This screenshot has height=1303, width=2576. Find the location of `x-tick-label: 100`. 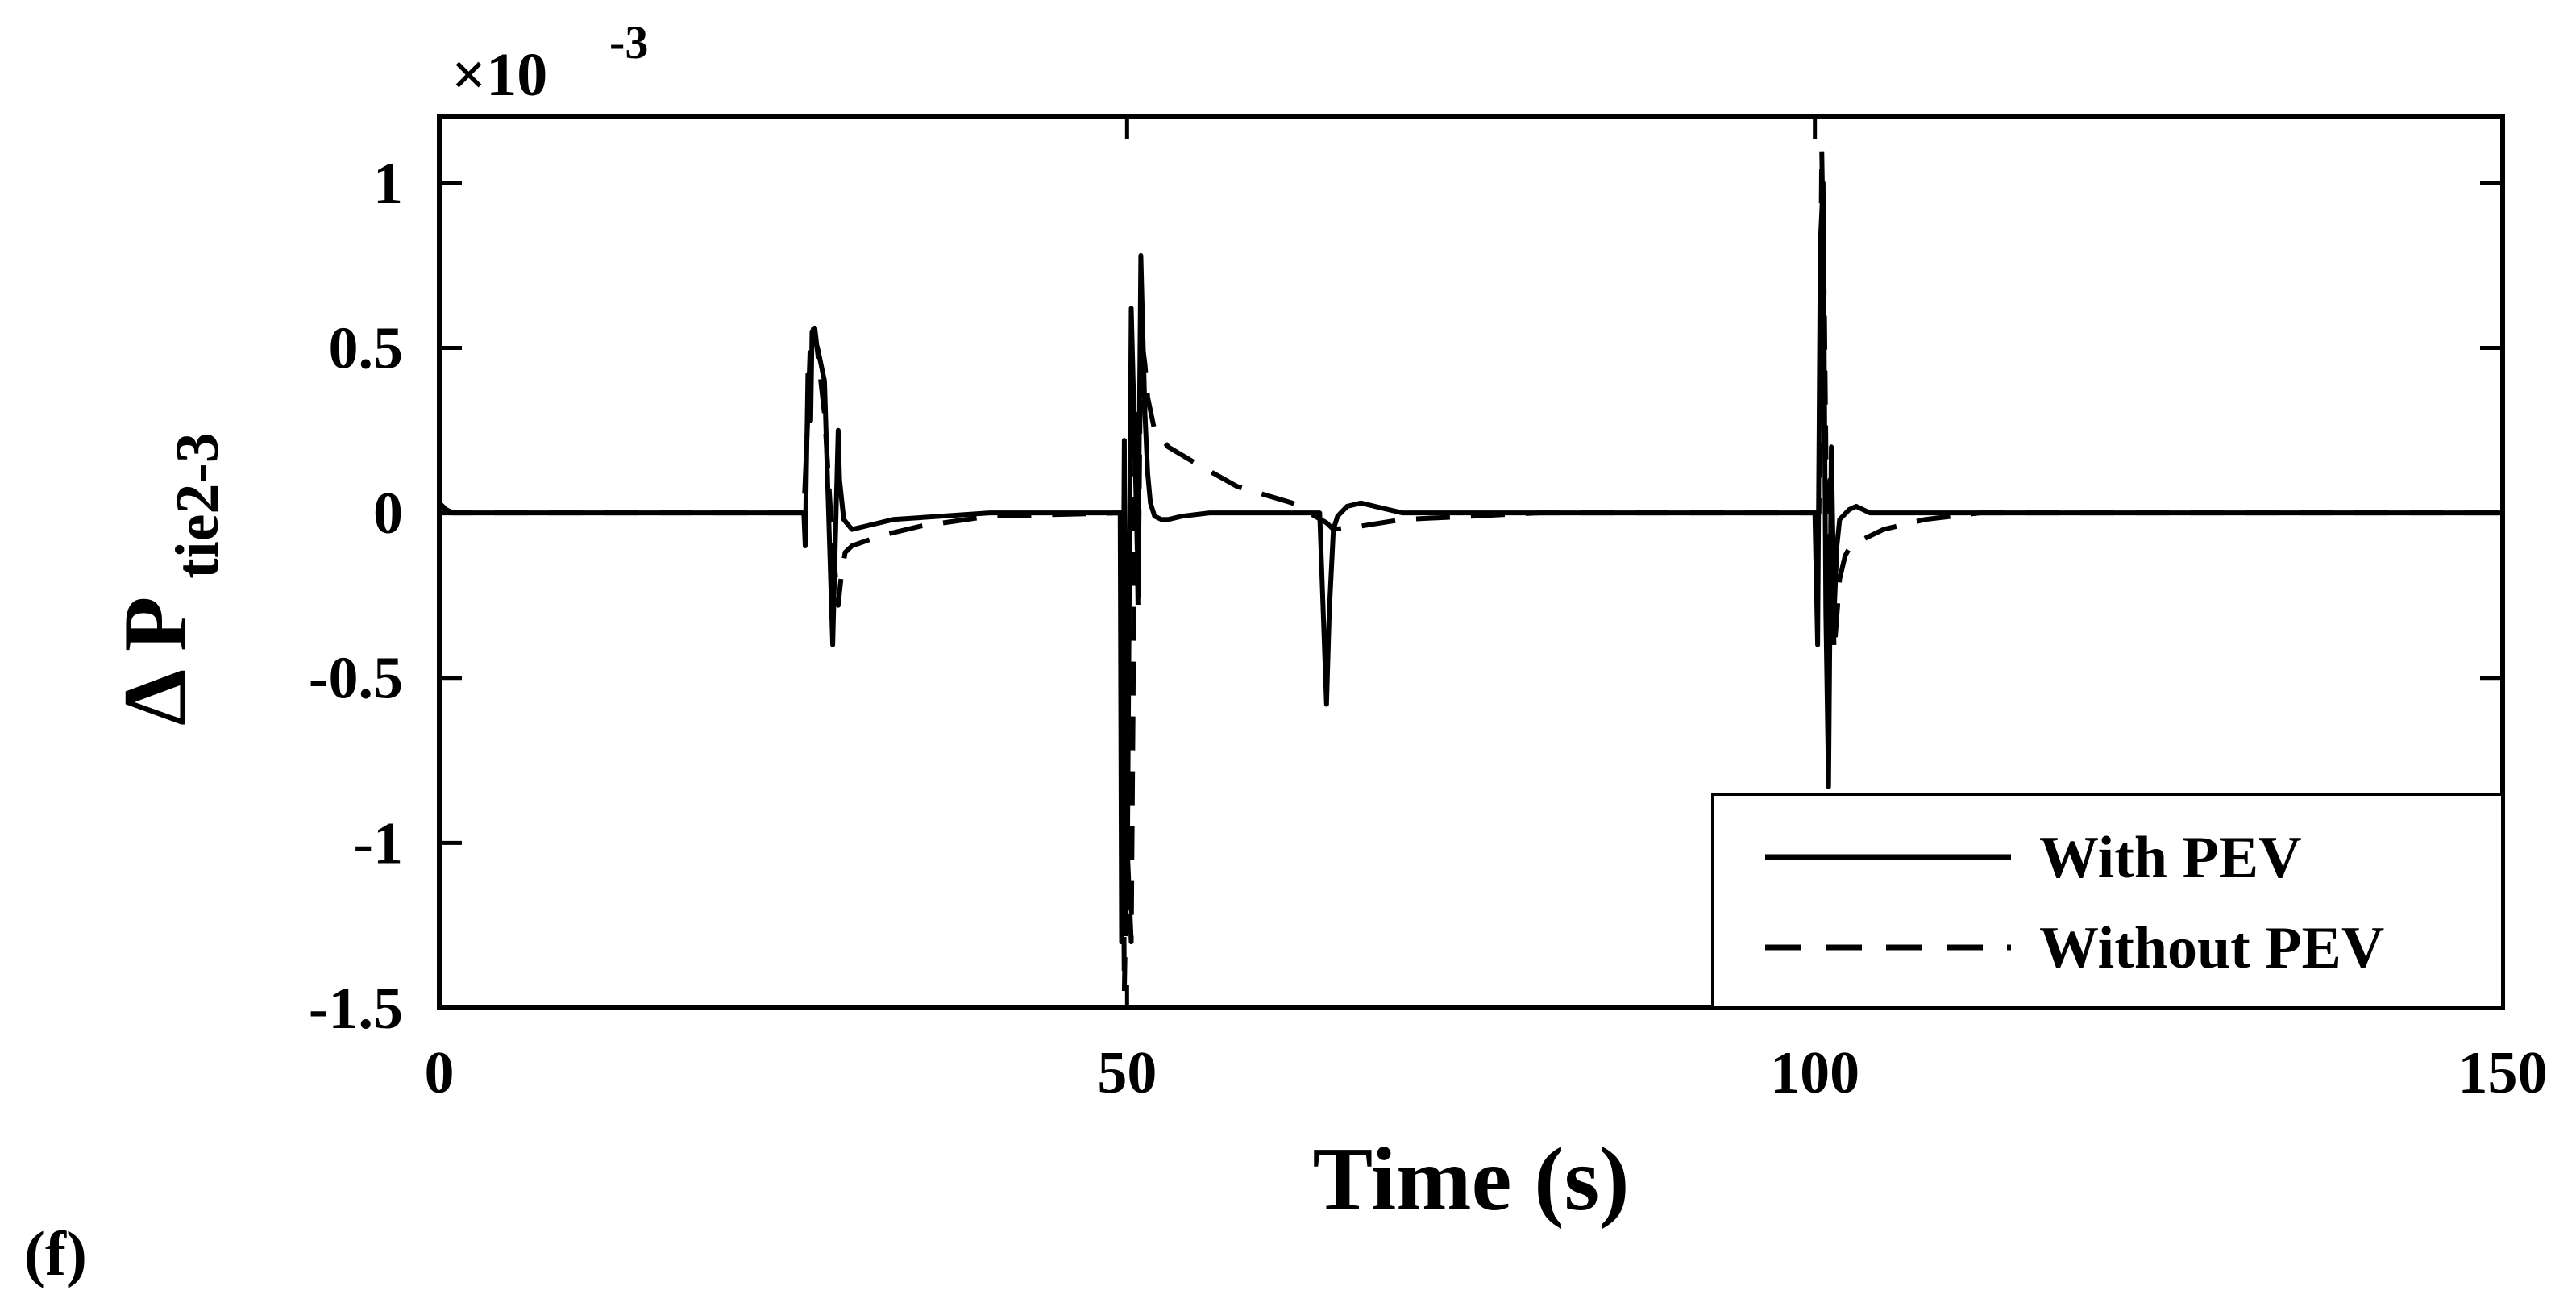

x-tick-label: 100 is located at coordinates (1814, 1073).